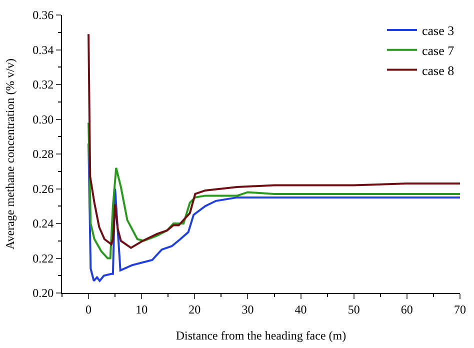 This screenshot has width=474, height=348. Describe the element at coordinates (354, 309) in the screenshot. I see `x-tick-label: 50` at that location.